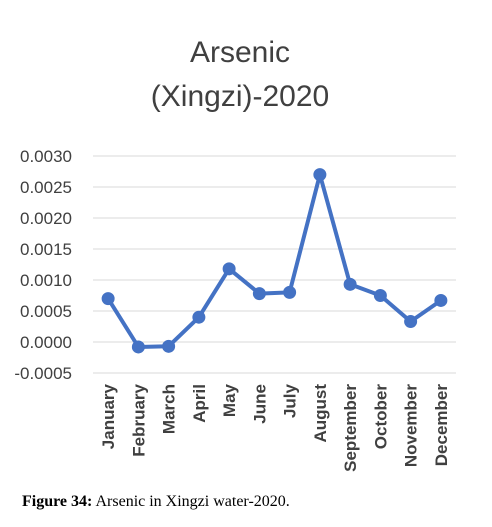  Describe the element at coordinates (380, 295) in the screenshot. I see `data-point-october` at that location.